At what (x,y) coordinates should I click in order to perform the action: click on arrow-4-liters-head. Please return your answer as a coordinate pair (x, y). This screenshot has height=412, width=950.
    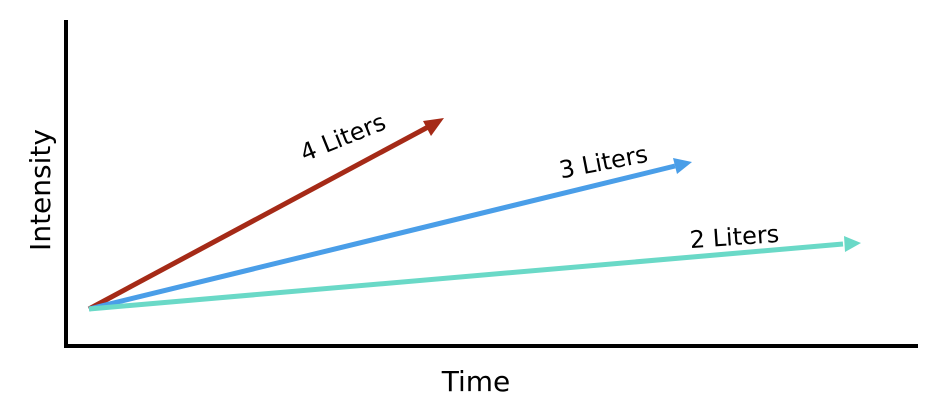
    Looking at the image, I should click on (433, 127).